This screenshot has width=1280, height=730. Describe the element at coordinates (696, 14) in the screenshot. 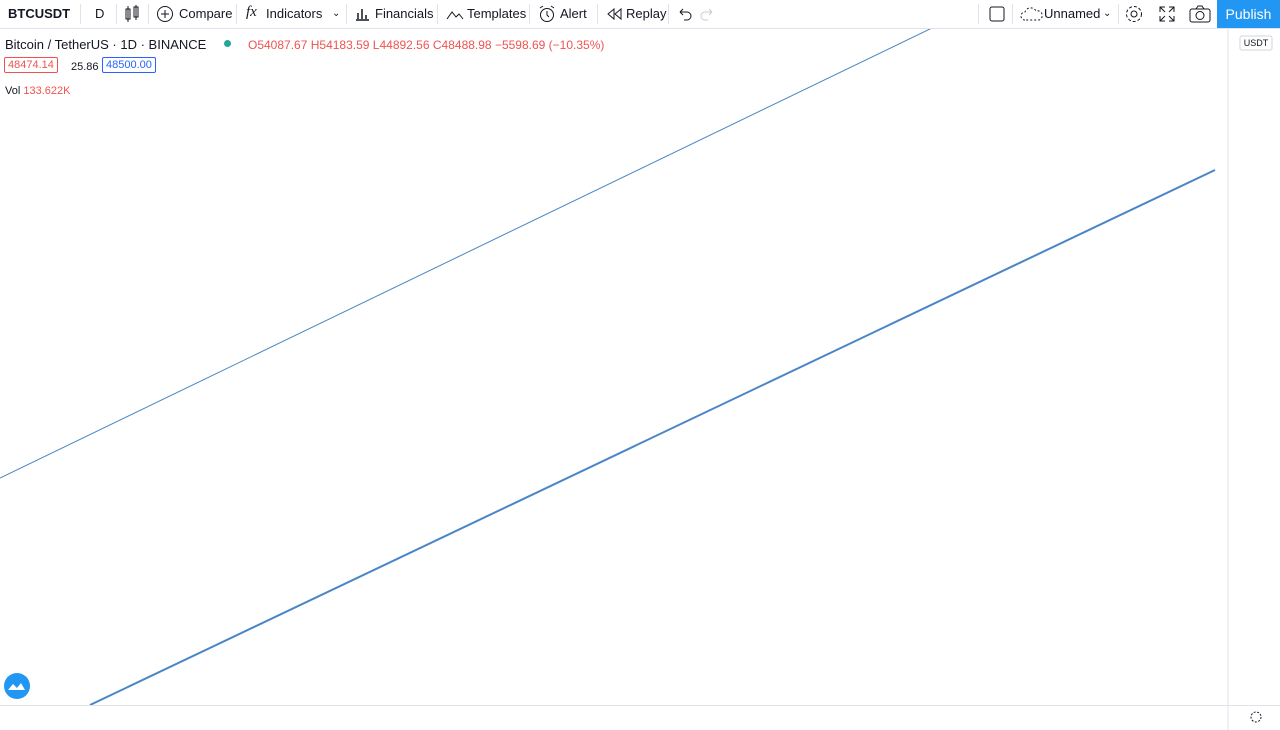

I see `undo-redo` at that location.